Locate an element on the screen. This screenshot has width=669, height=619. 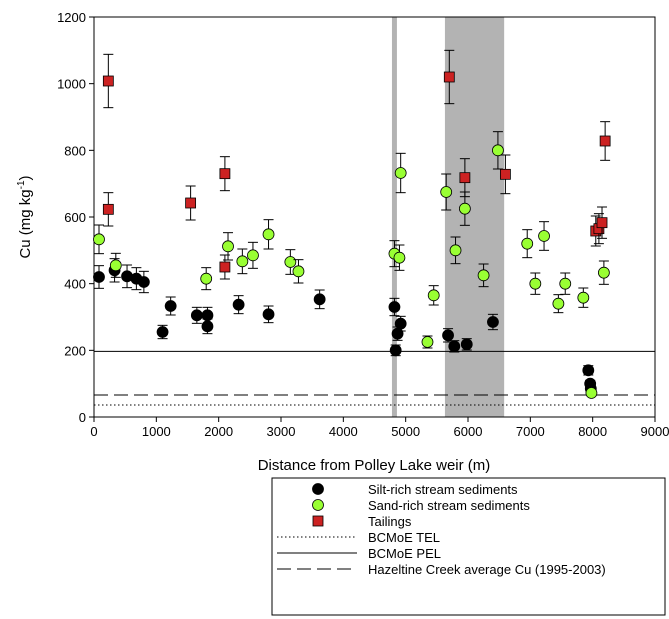
y-tick-label: 400 is located at coordinates (75, 284).